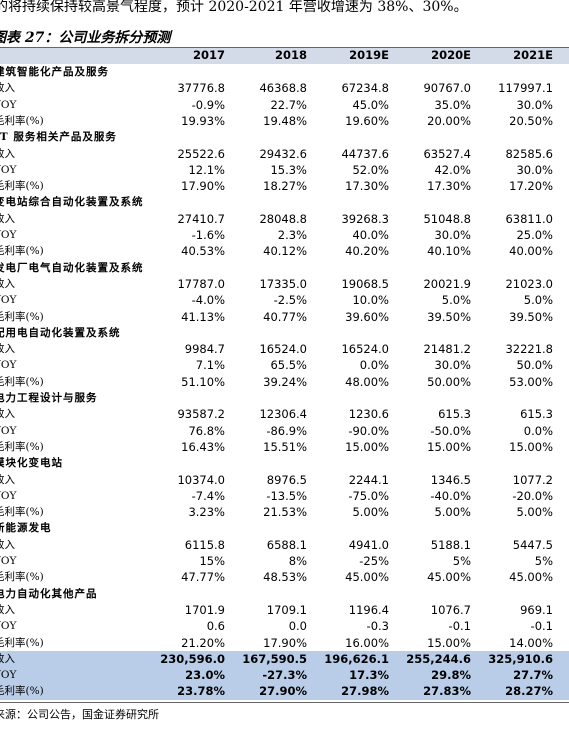 The width and height of the screenshot is (569, 745). Describe the element at coordinates (283, 153) in the screenshot. I see `cell-value: 29432.6` at that location.